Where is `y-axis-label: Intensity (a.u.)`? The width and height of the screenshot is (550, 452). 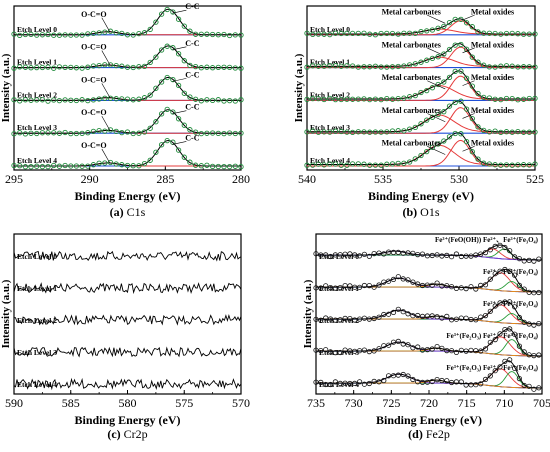 y-axis-label: Intensity (a.u.) is located at coordinates (6, 313).